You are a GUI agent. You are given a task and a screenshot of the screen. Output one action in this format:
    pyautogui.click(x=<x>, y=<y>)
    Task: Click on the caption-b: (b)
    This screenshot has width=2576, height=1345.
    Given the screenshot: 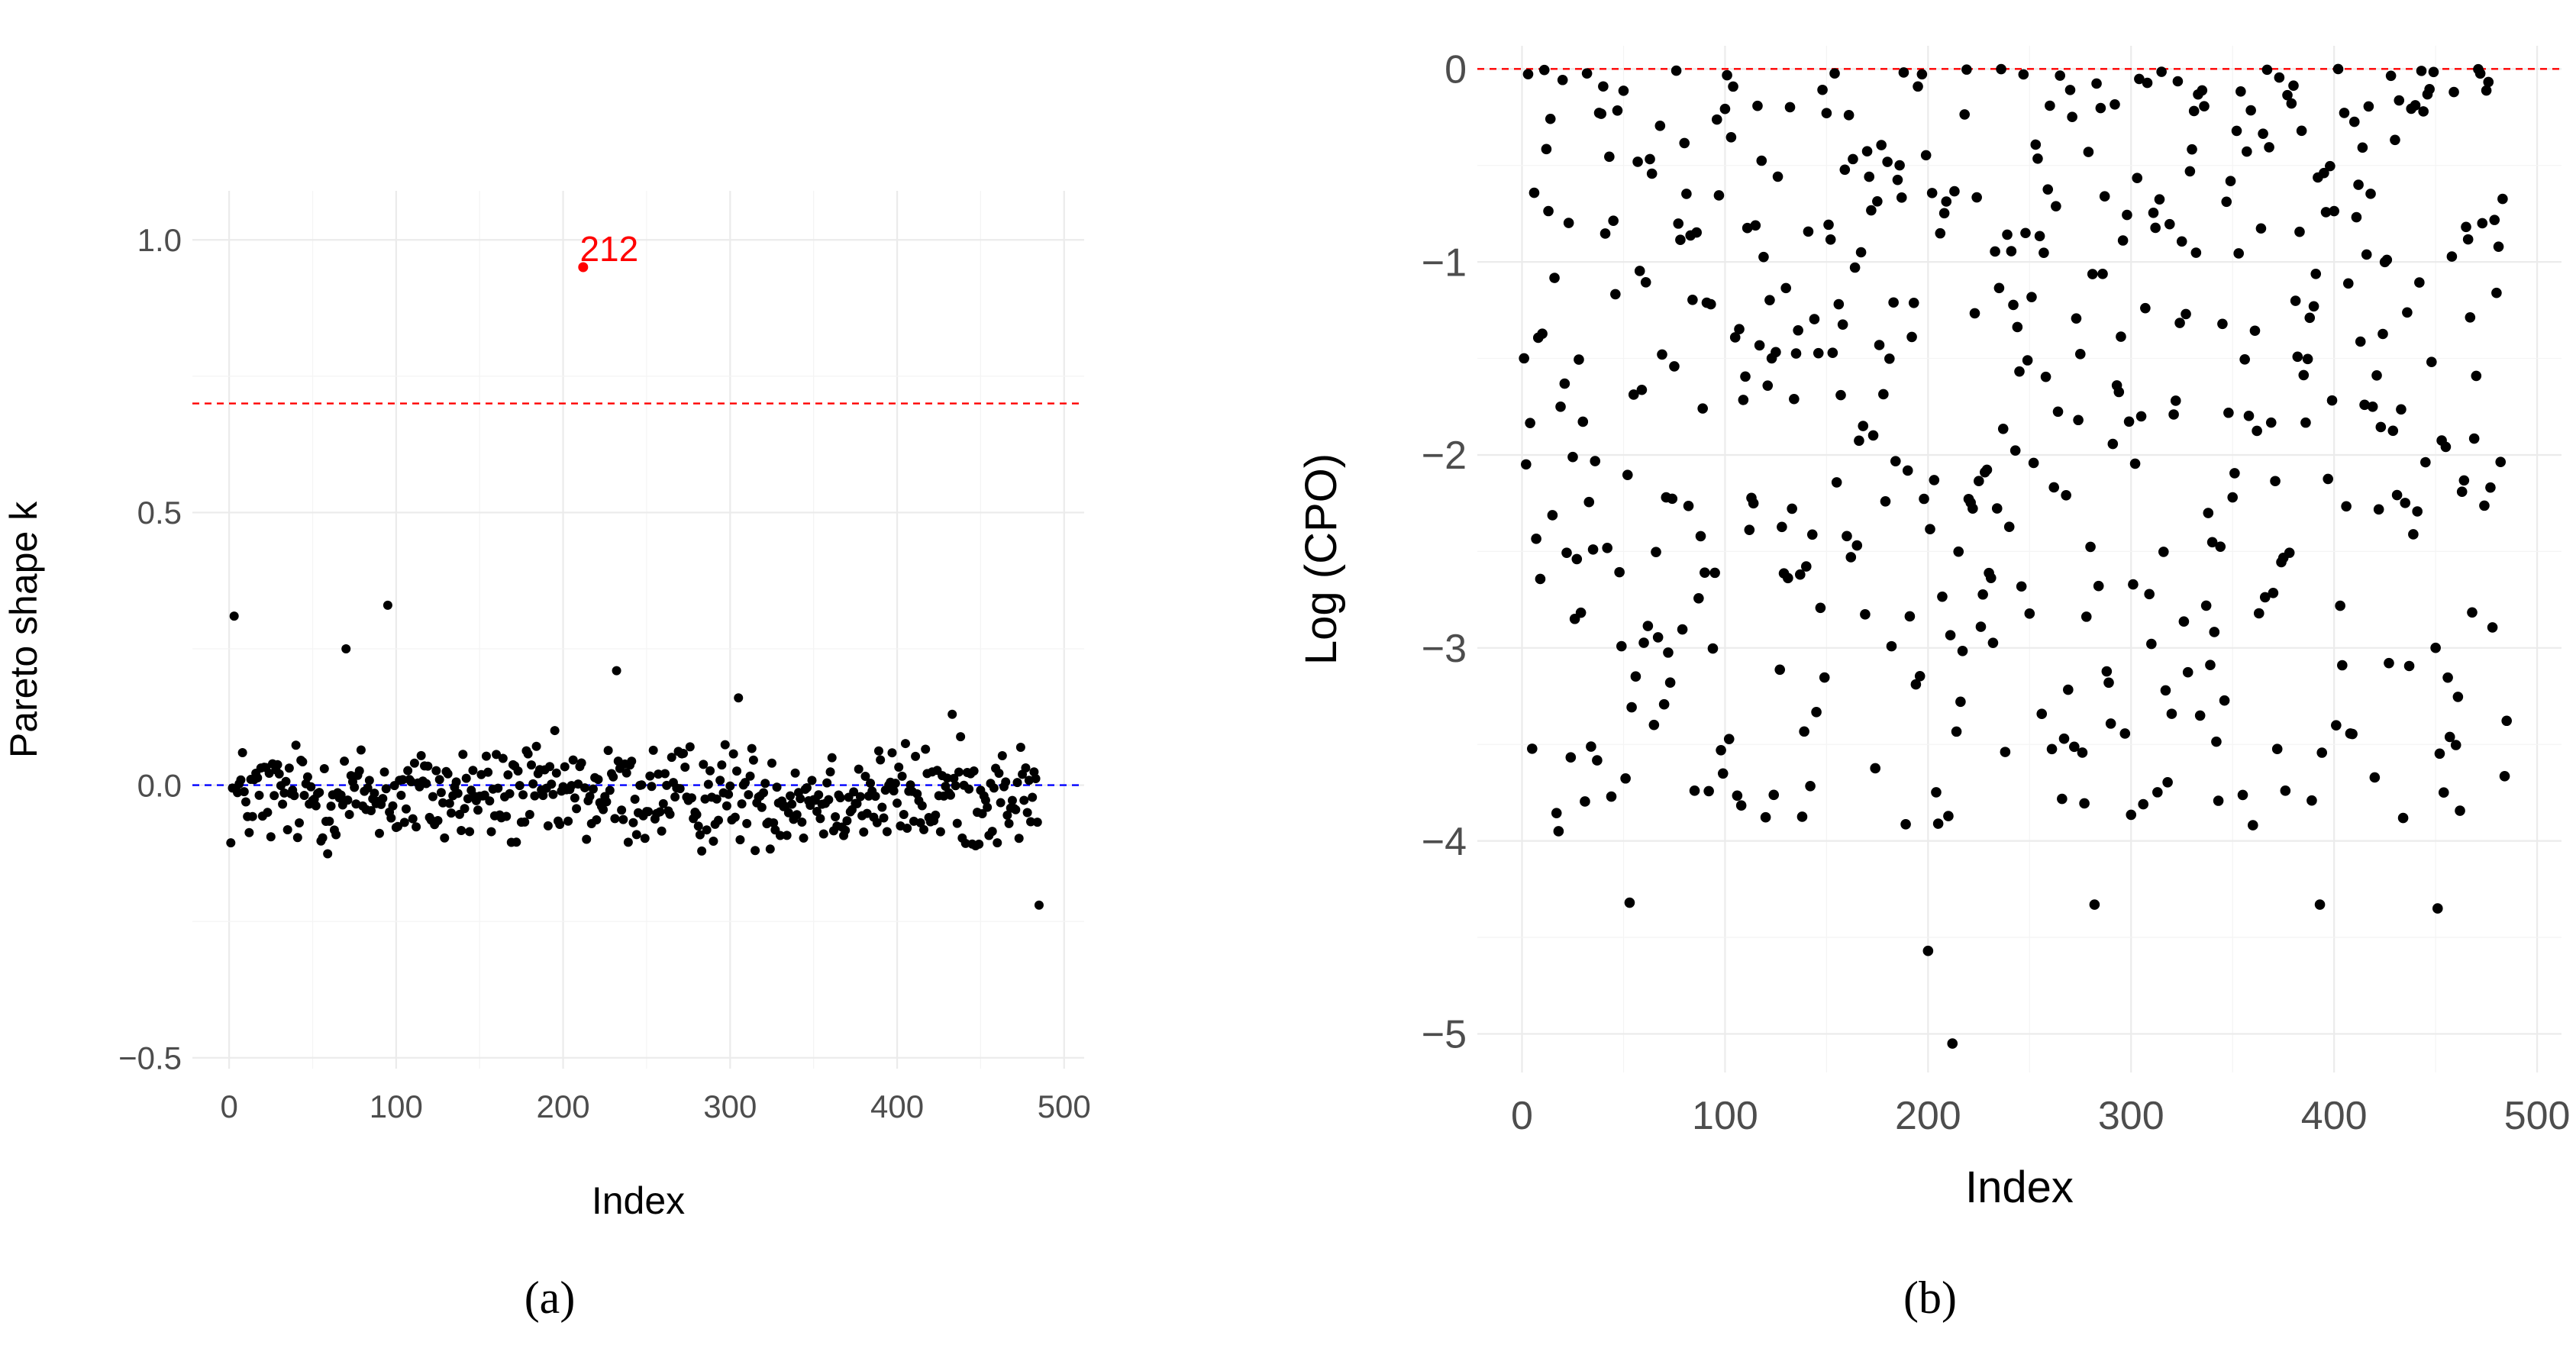 What is the action you would take?
    pyautogui.click(x=1930, y=1297)
    